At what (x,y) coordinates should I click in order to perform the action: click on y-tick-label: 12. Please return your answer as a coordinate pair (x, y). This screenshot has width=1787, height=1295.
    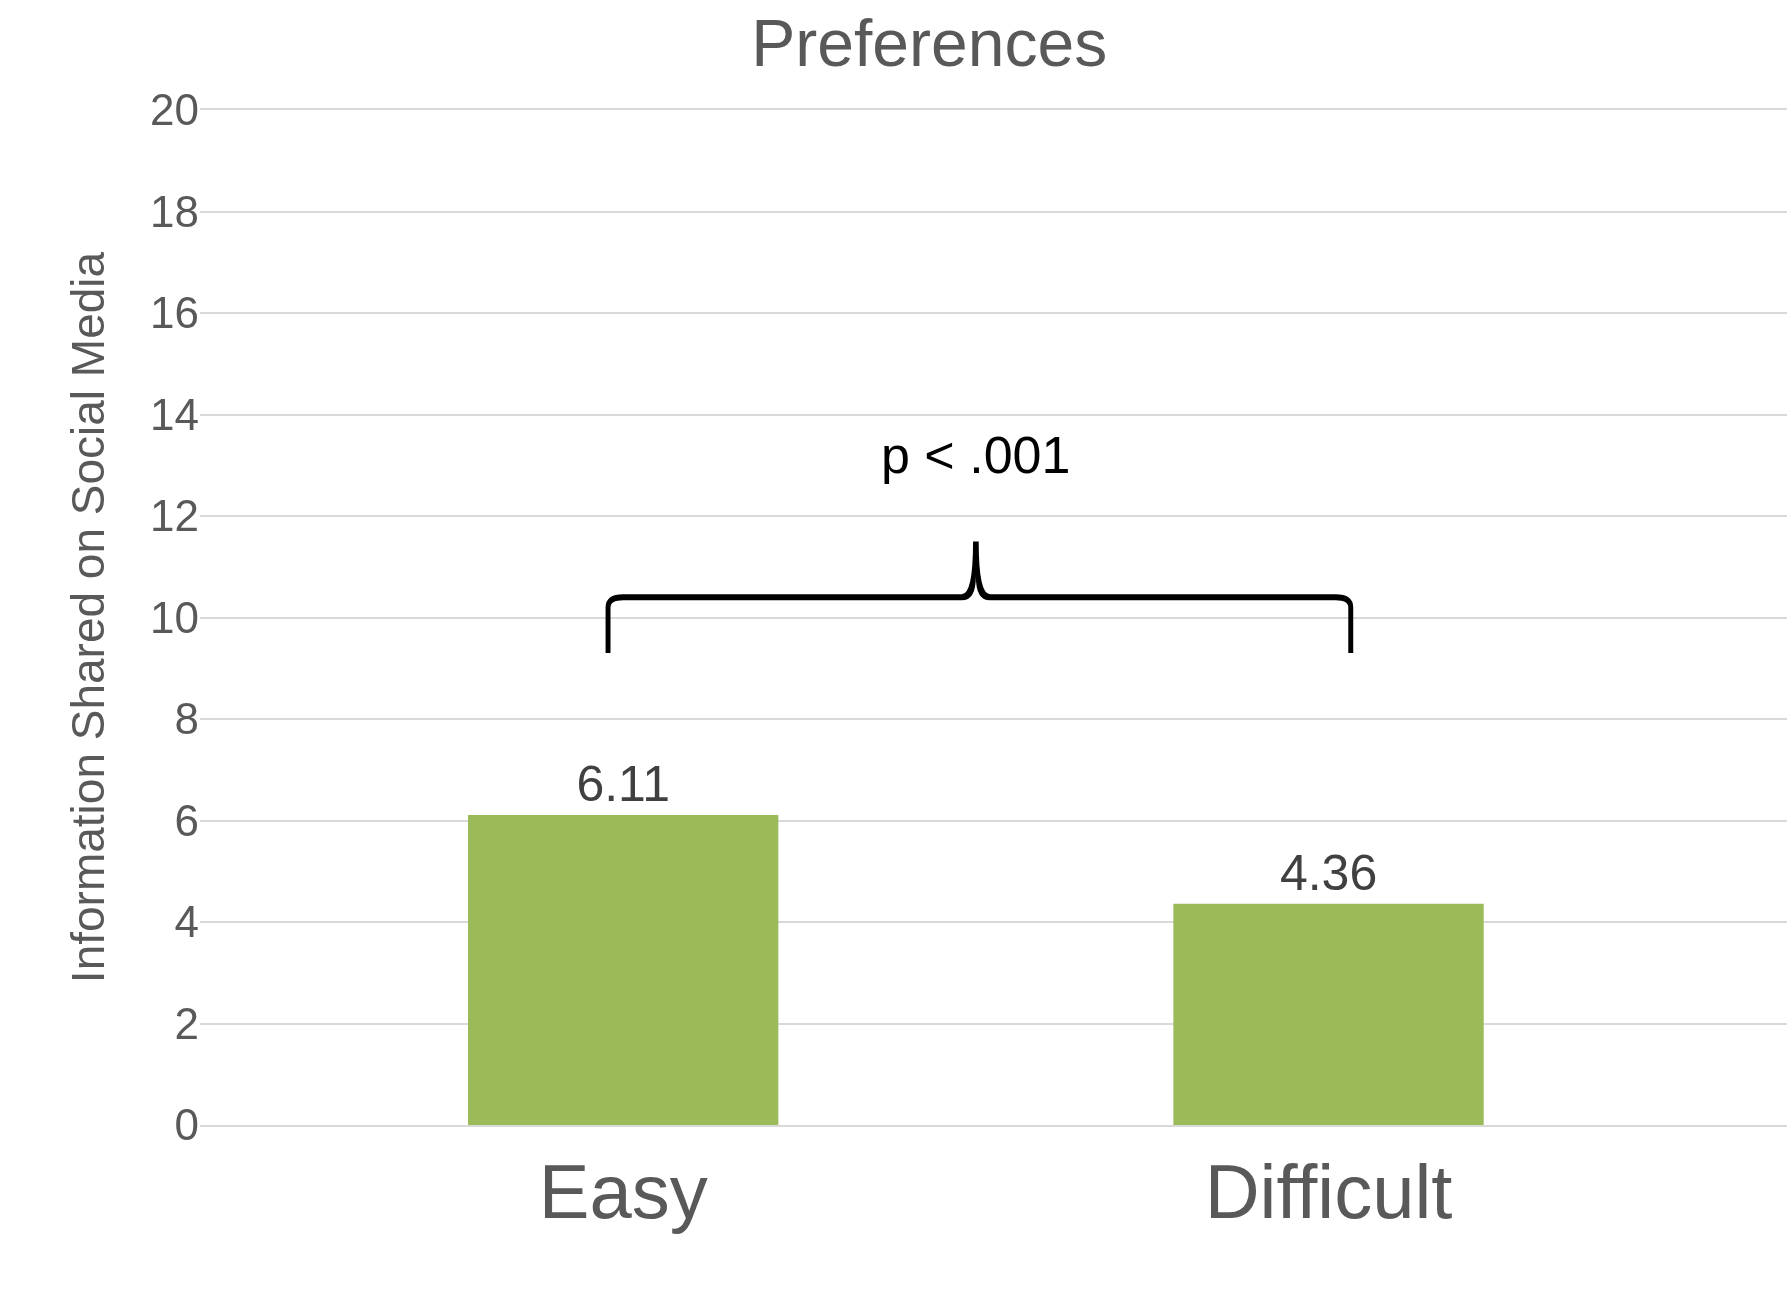
    Looking at the image, I should click on (174, 516).